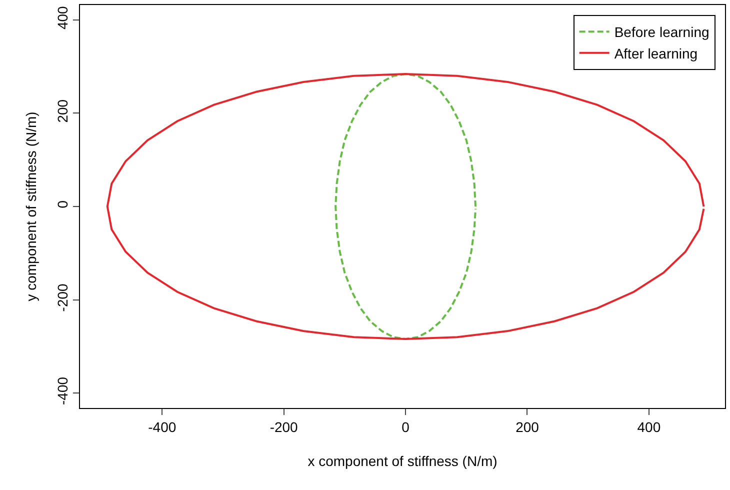 This screenshot has width=730, height=490. What do you see at coordinates (528, 426) in the screenshot?
I see `x-tick-label: 200` at bounding box center [528, 426].